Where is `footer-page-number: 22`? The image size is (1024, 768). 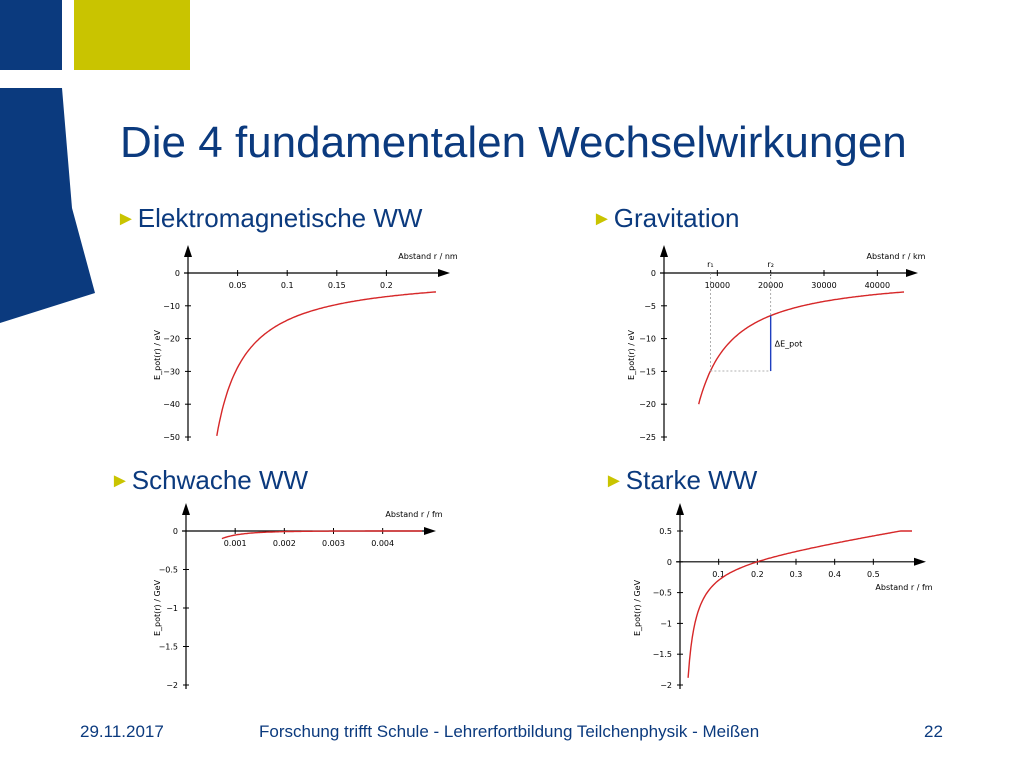
footer-page-number: 22 is located at coordinates (933, 731).